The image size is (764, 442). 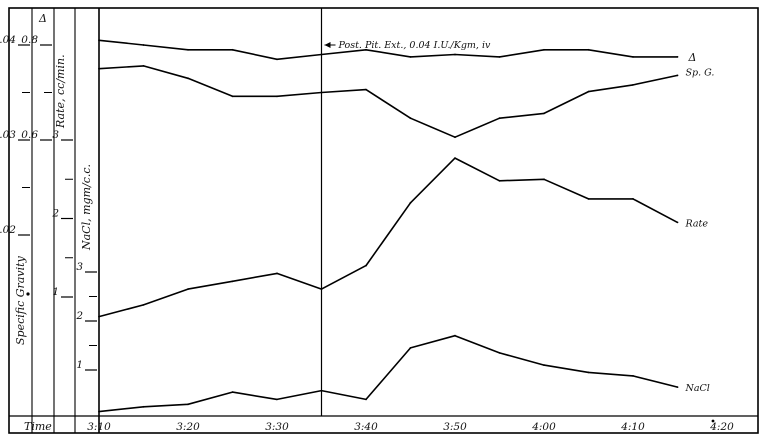 What do you see at coordinates (697, 388) in the screenshot?
I see `series-label-3: NaCl` at bounding box center [697, 388].